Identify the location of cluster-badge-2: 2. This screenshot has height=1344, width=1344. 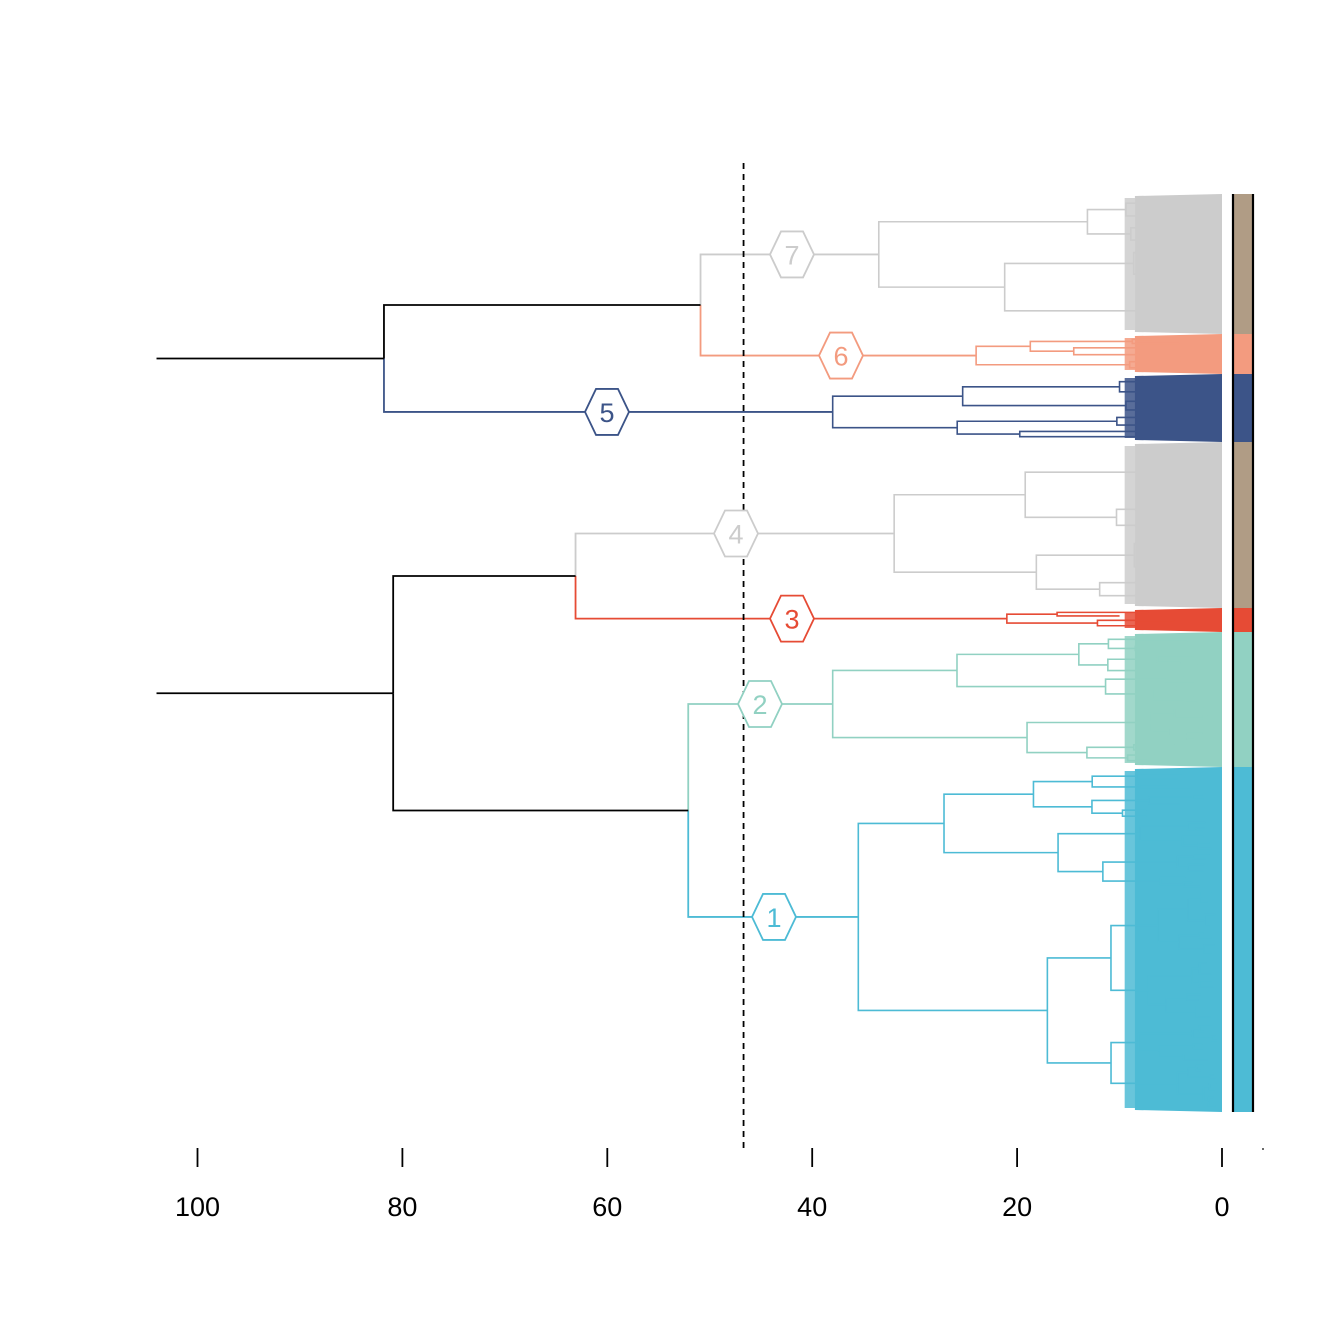
(760, 704).